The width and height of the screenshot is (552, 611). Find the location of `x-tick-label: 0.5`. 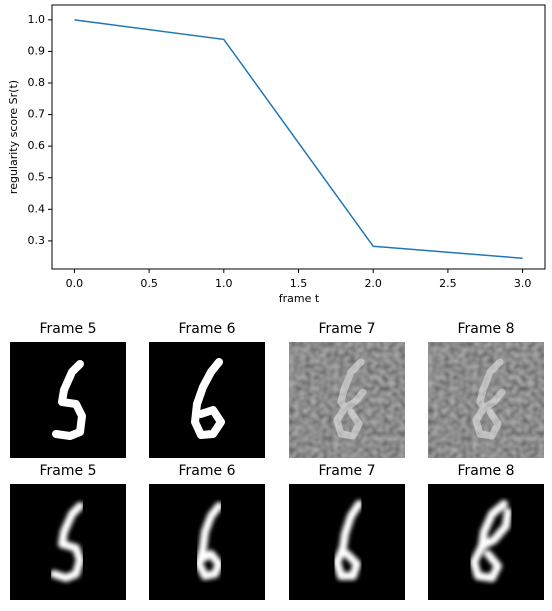

x-tick-label: 0.5 is located at coordinates (149, 283).